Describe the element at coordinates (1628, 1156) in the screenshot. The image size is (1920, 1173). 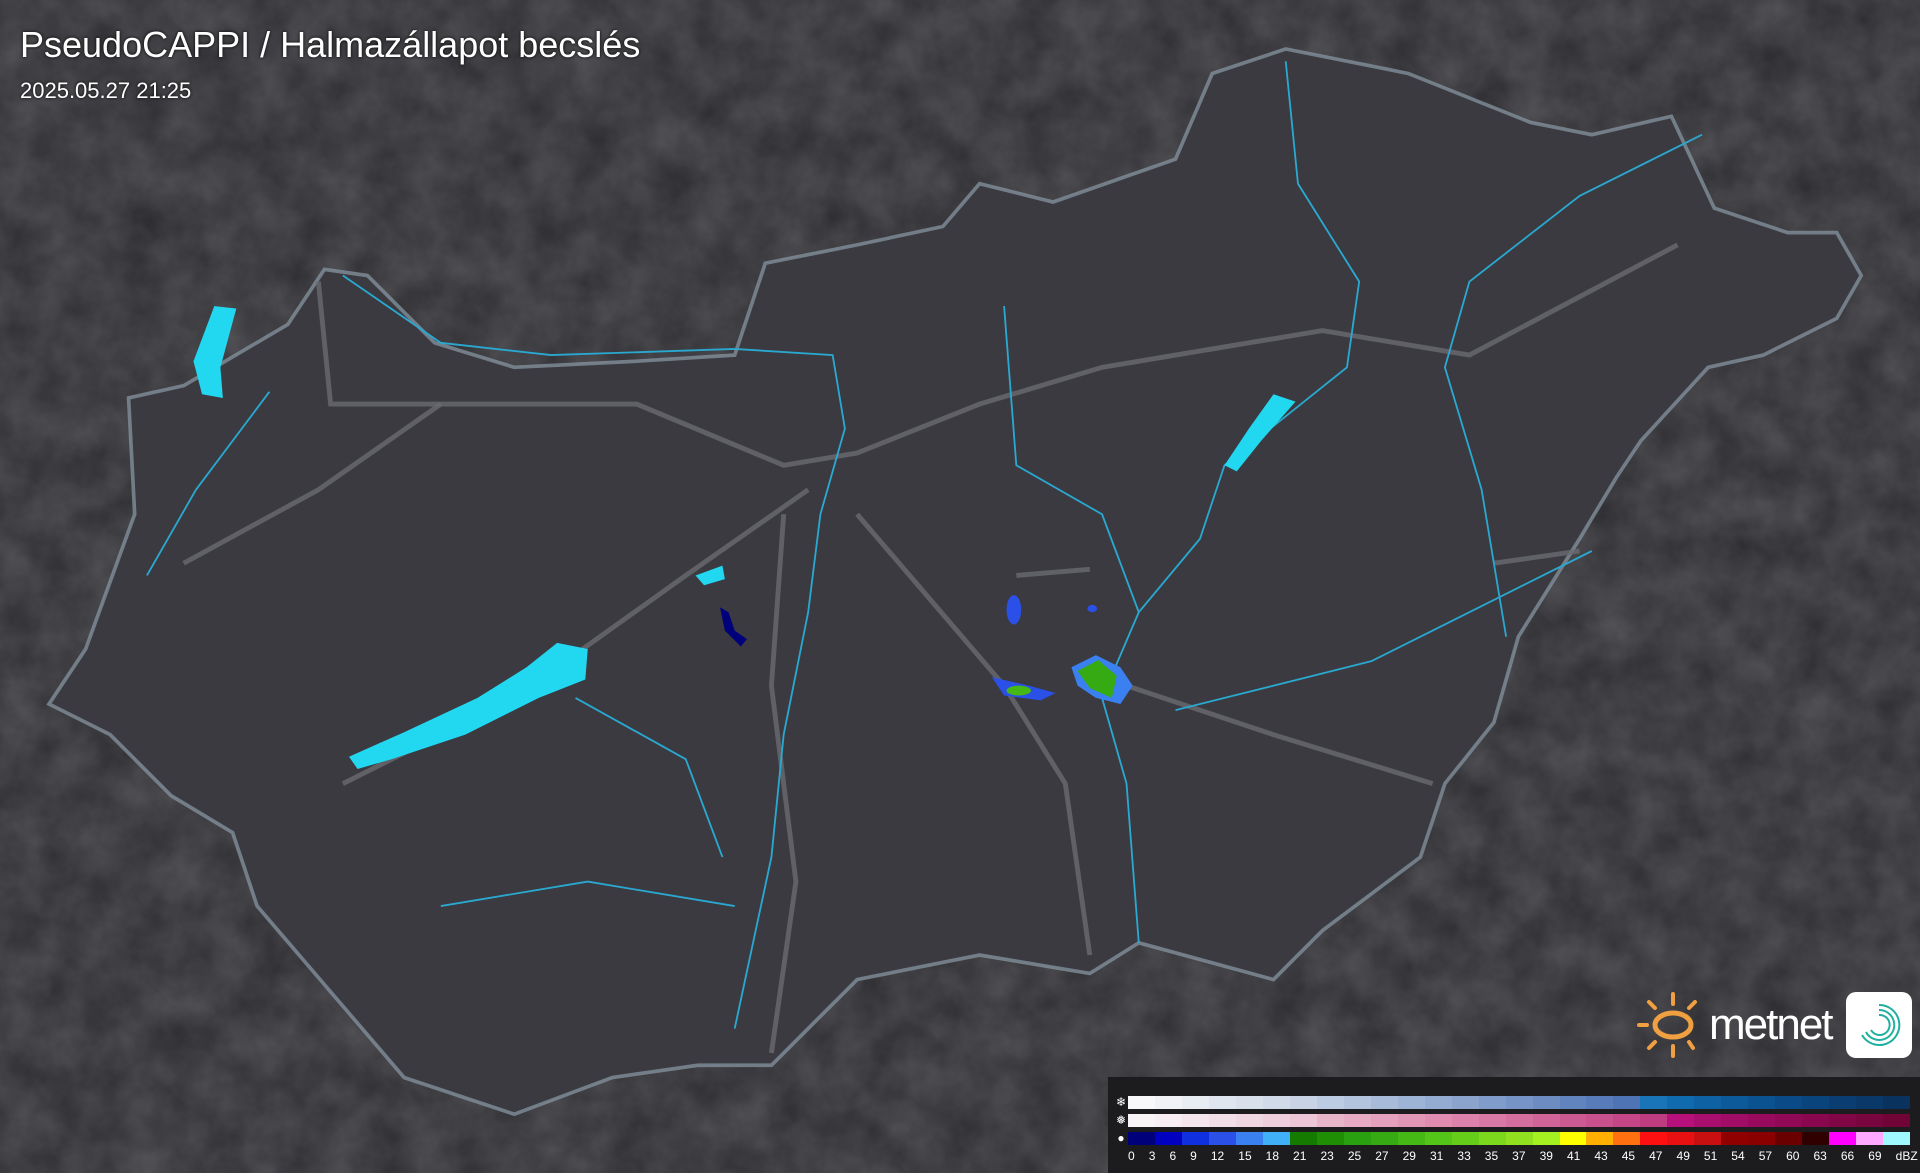
I see `legend-label: 45` at that location.